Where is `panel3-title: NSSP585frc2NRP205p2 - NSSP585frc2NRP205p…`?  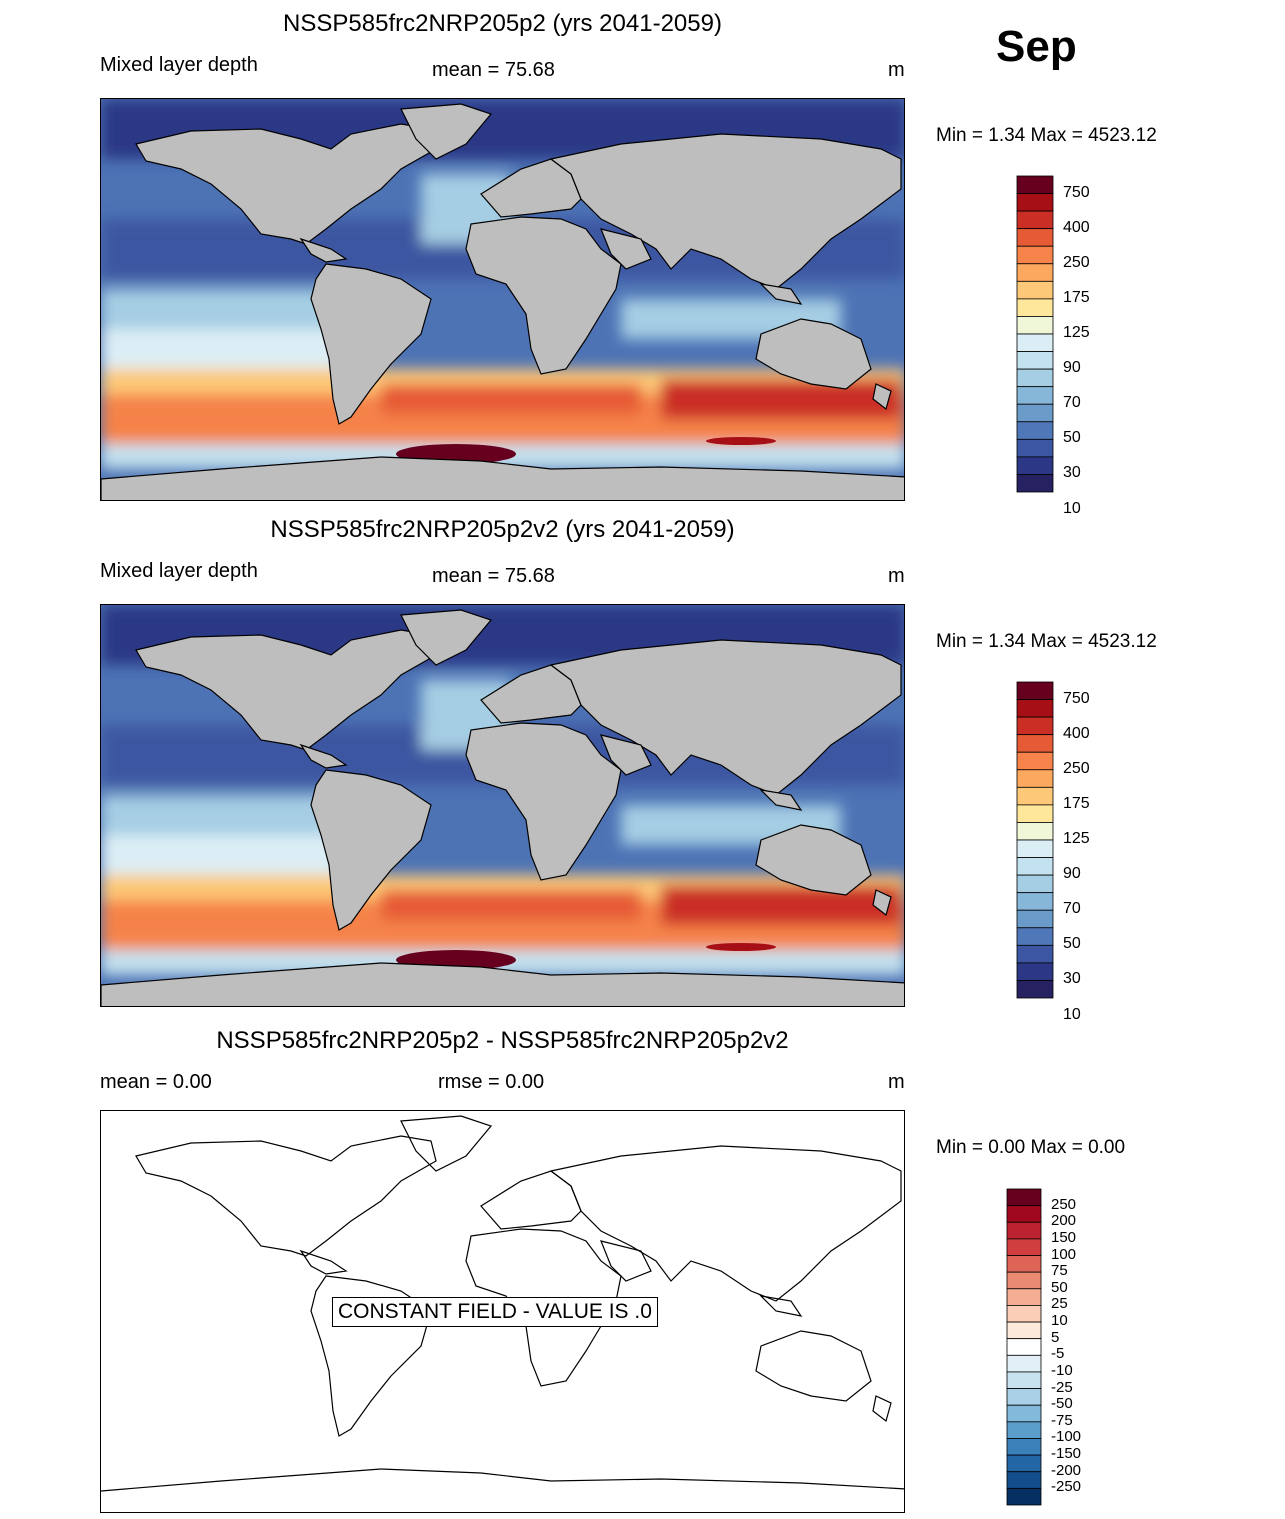
panel3-title: NSSP585frc2NRP205p2 - NSSP585frc2NRP205p… is located at coordinates (502, 1040).